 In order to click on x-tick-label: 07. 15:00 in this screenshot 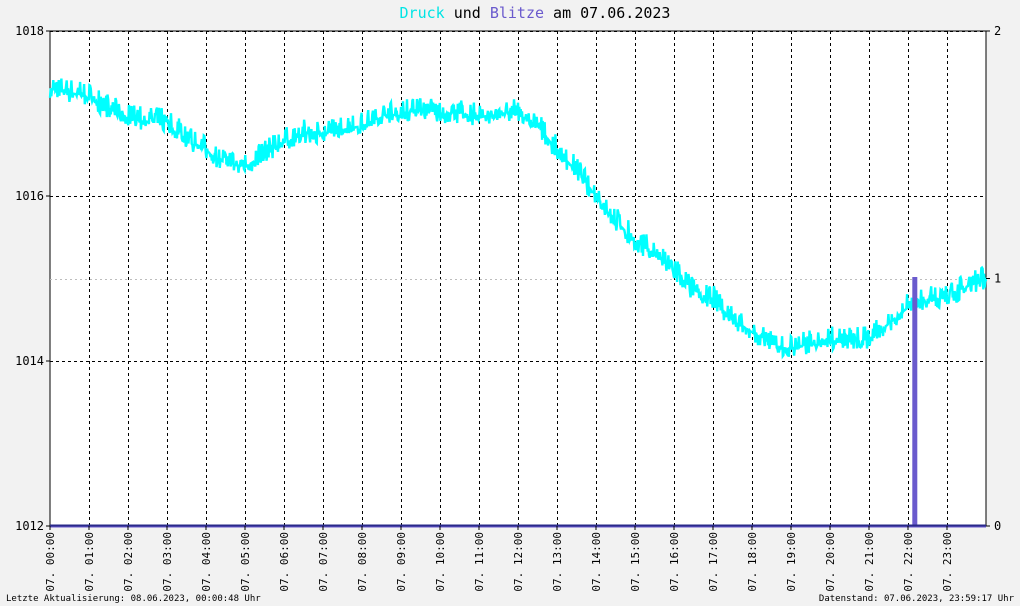, I will do `click(635, 562)`.